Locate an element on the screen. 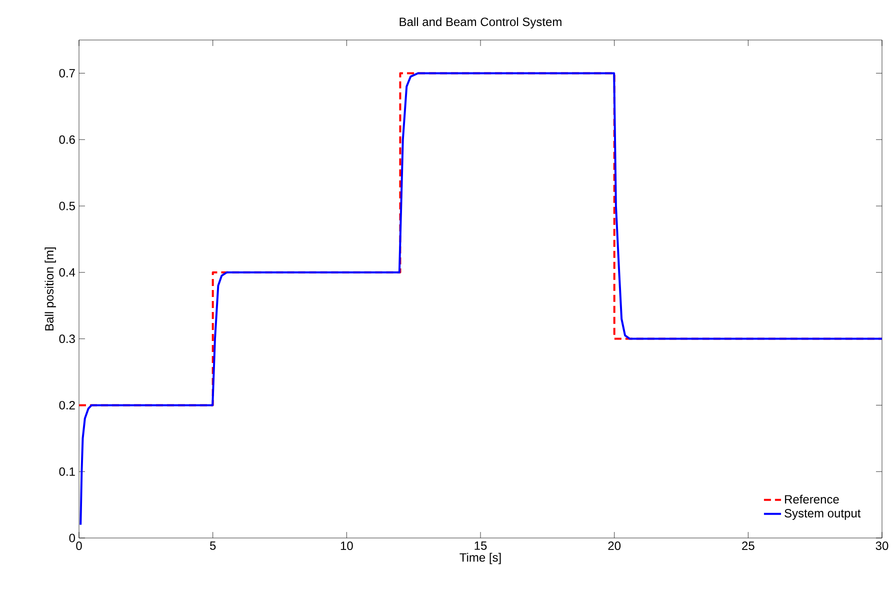 This screenshot has height=598, width=895. legend-label: System output is located at coordinates (822, 514).